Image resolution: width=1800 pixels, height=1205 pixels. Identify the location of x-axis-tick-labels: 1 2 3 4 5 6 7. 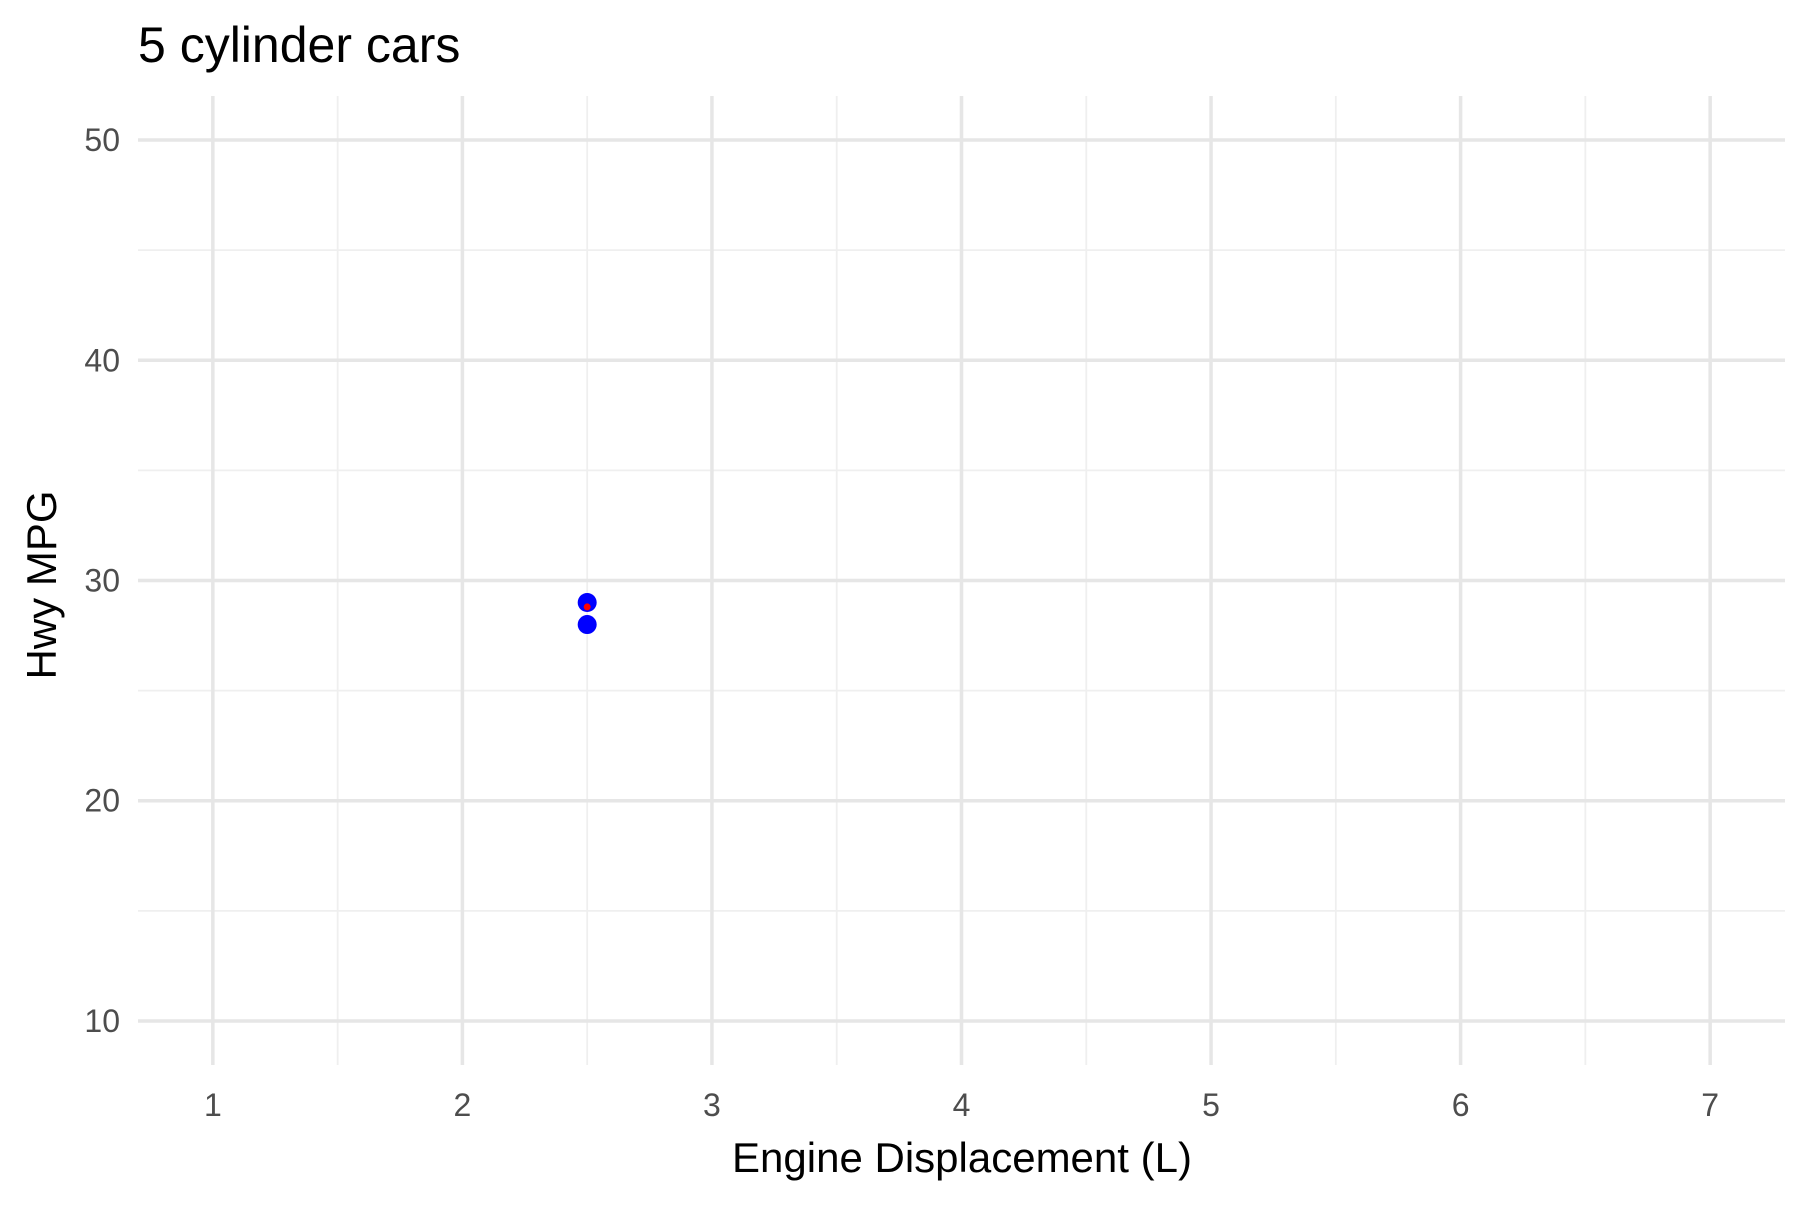
(961, 1105).